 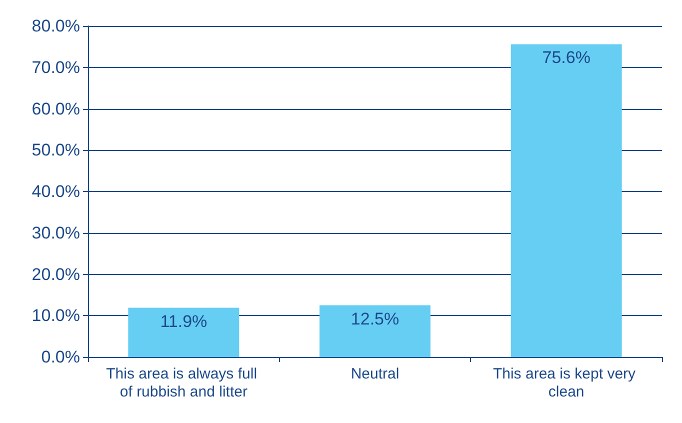 What do you see at coordinates (566, 58) in the screenshot?
I see `data-label: 75.6%` at bounding box center [566, 58].